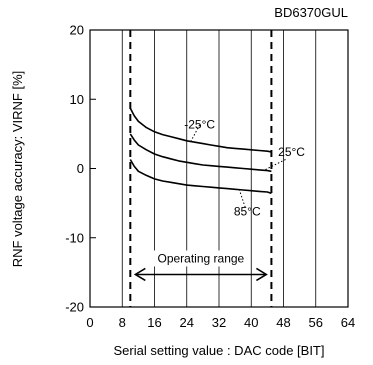 The width and height of the screenshot is (373, 365). I want to click on y-tick-label: -10, so click(74, 237).